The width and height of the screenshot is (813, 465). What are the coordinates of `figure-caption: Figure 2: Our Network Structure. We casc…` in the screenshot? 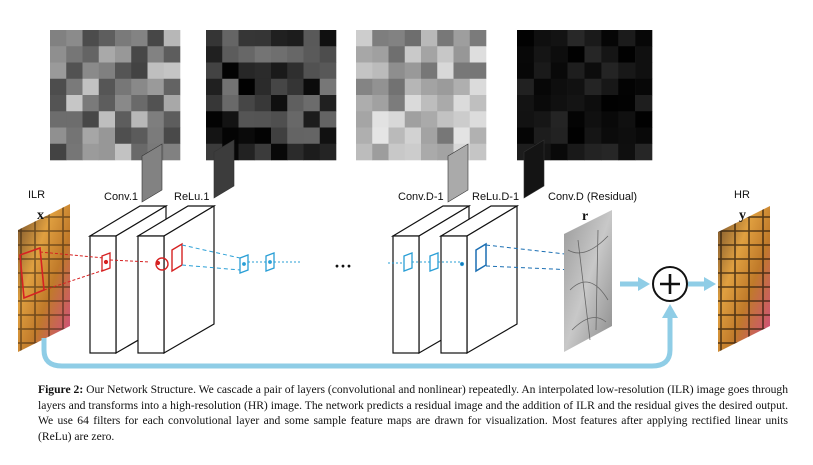 It's located at (413, 413).